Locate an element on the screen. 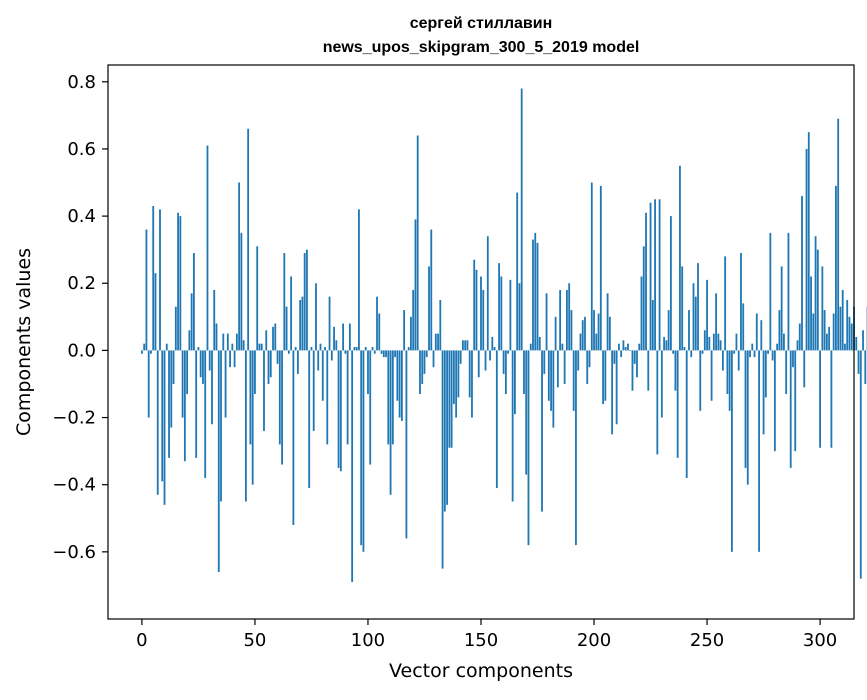 This screenshot has width=867, height=700. x-tick-label: 150 is located at coordinates (481, 640).